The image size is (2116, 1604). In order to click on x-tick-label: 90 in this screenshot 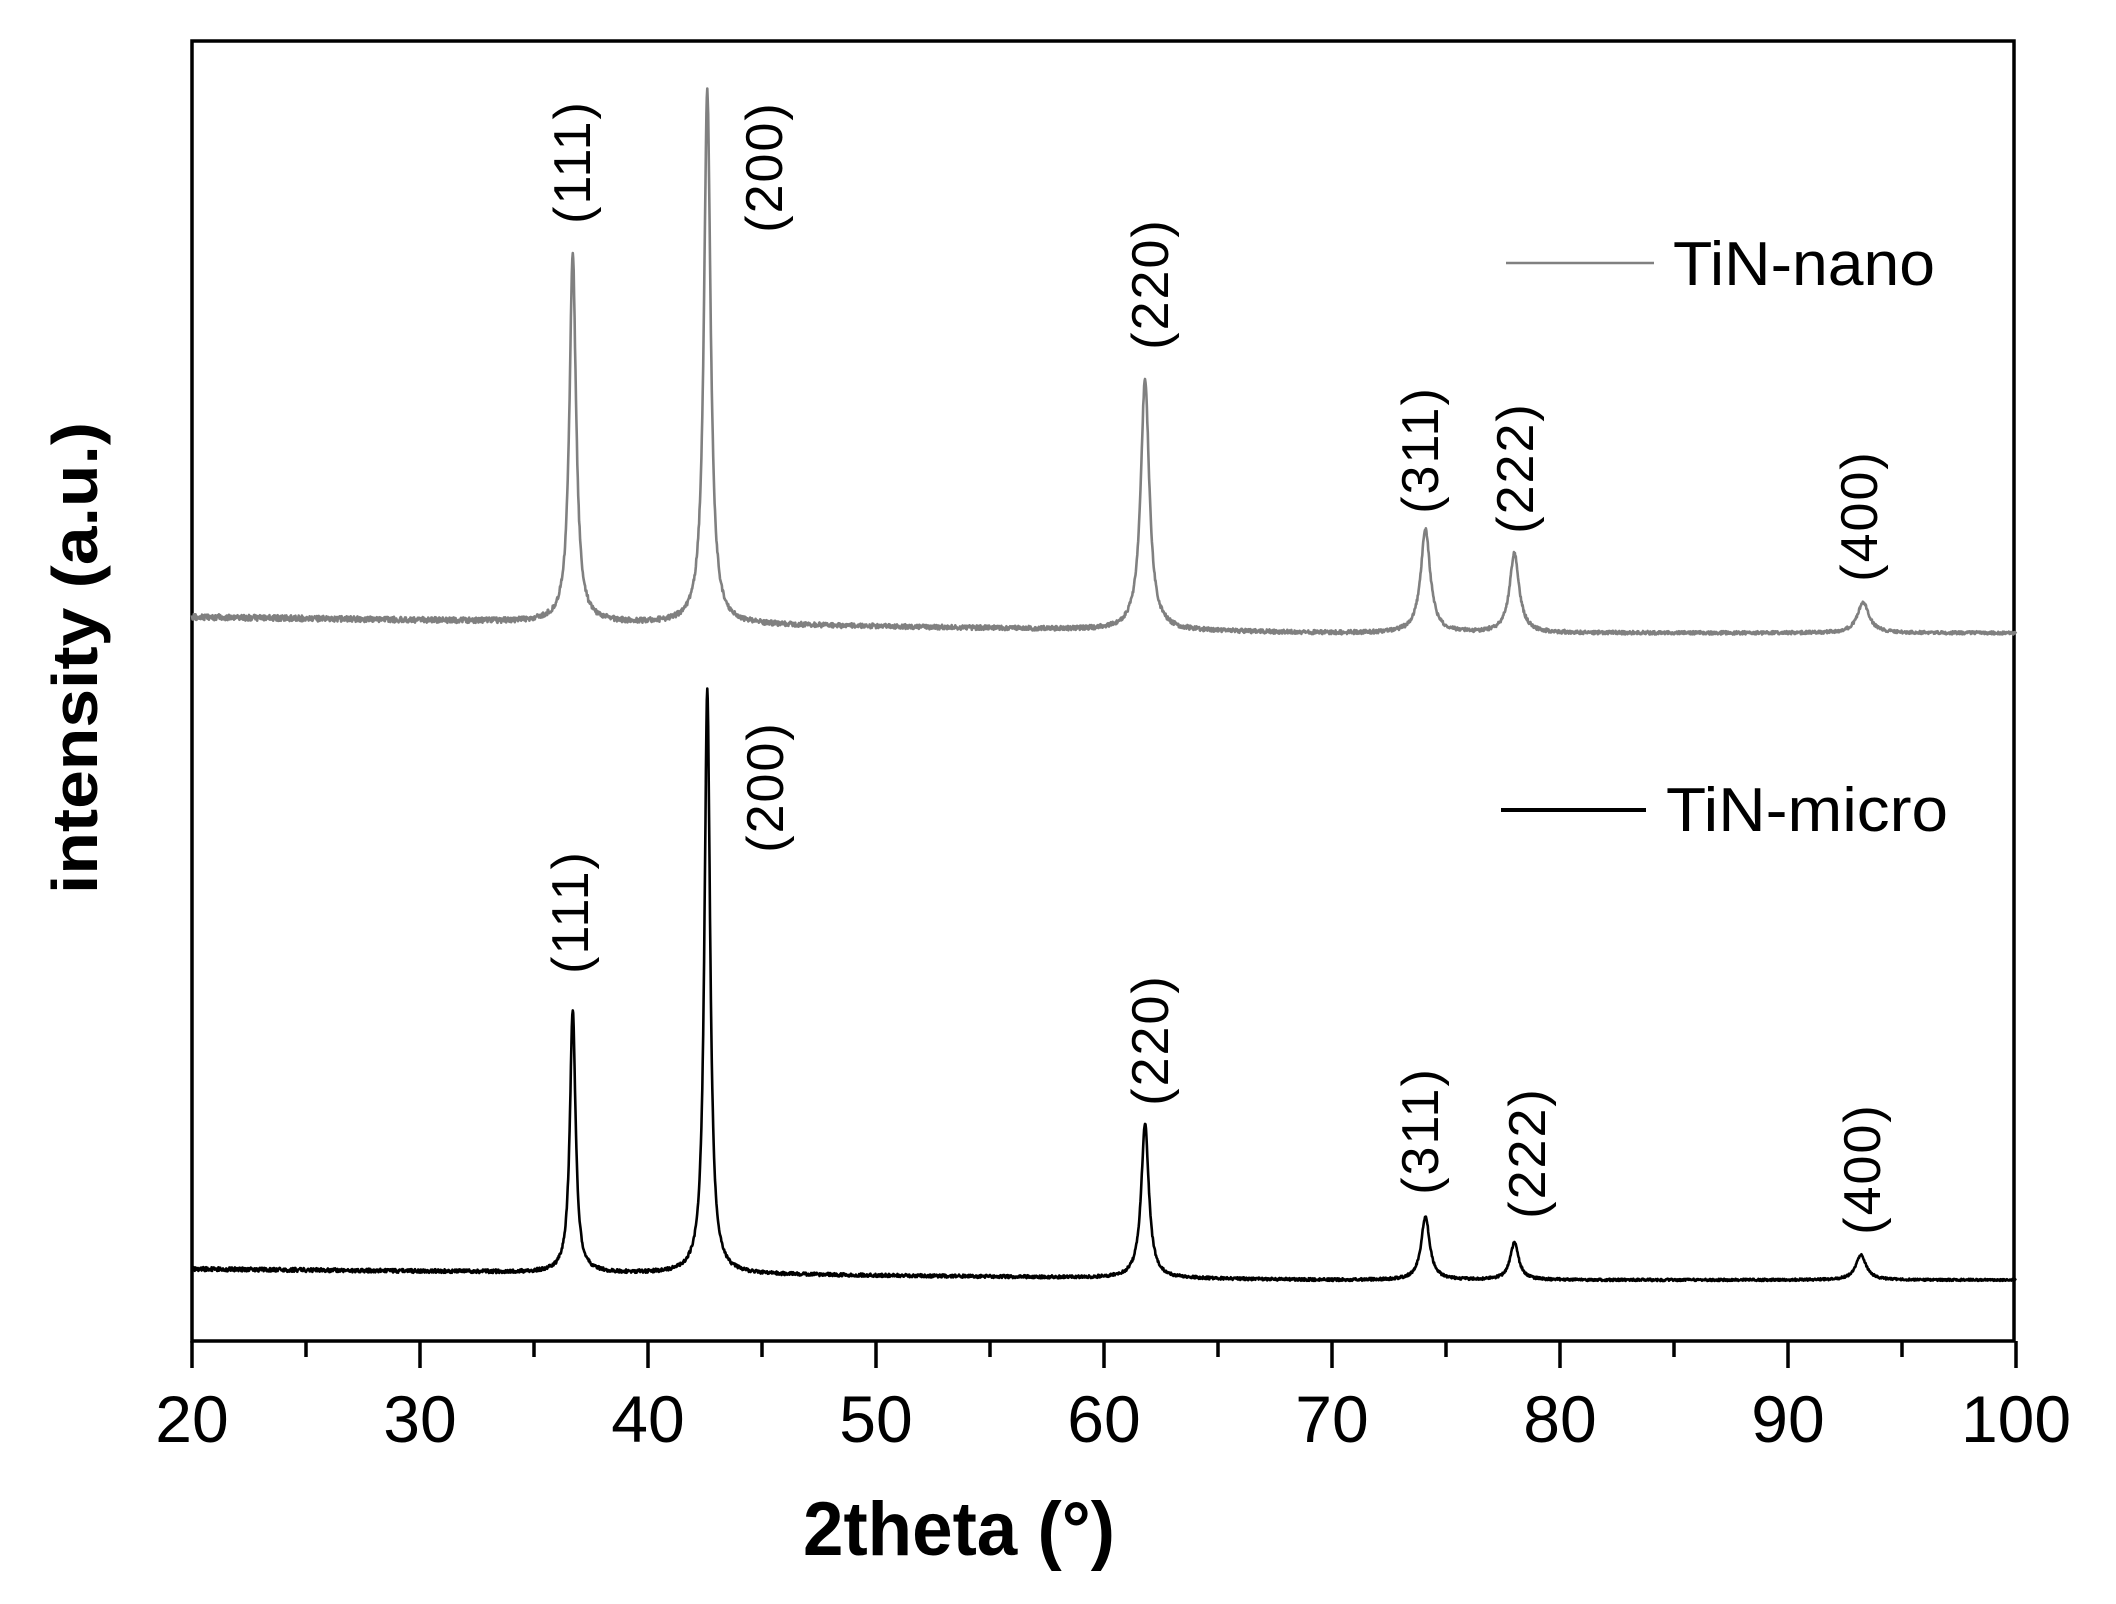, I will do `click(1787, 1419)`.